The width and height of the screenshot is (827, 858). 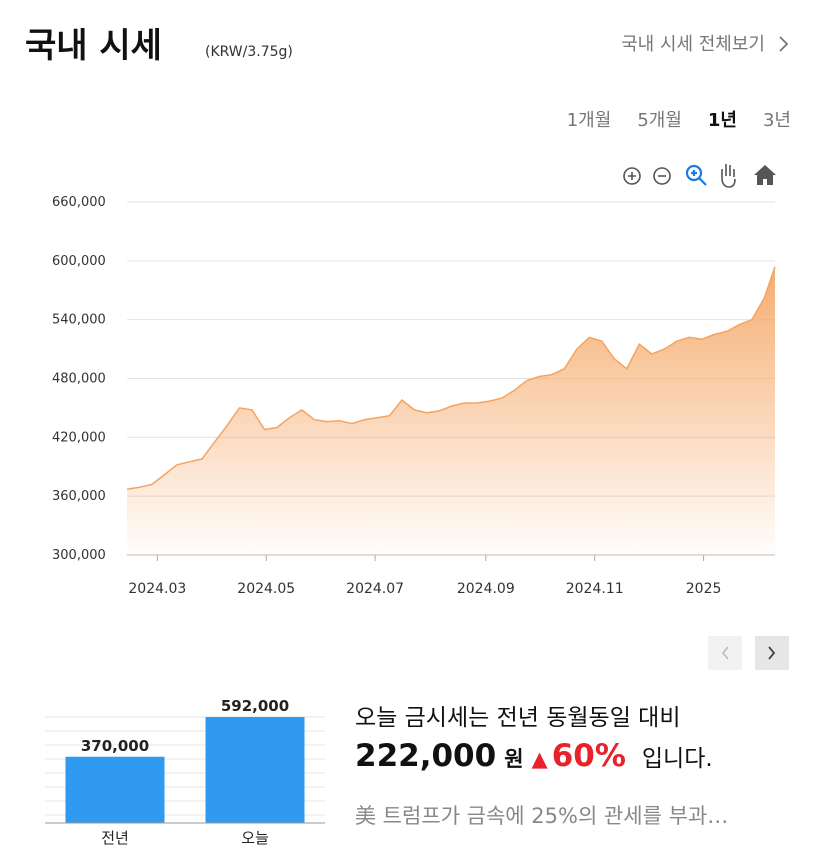 I want to click on y-tick-label: 420,000, so click(x=79, y=437).